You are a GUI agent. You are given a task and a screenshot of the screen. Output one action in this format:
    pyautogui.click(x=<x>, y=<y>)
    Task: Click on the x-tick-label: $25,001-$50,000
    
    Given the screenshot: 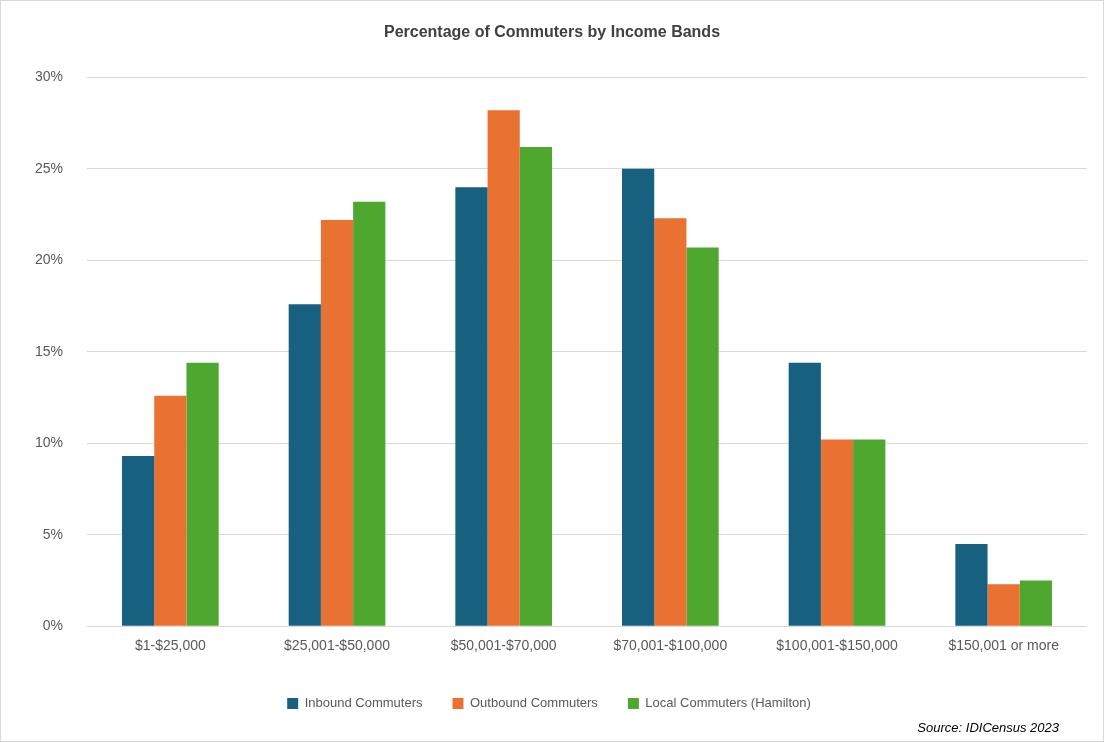 What is the action you would take?
    pyautogui.click(x=337, y=645)
    